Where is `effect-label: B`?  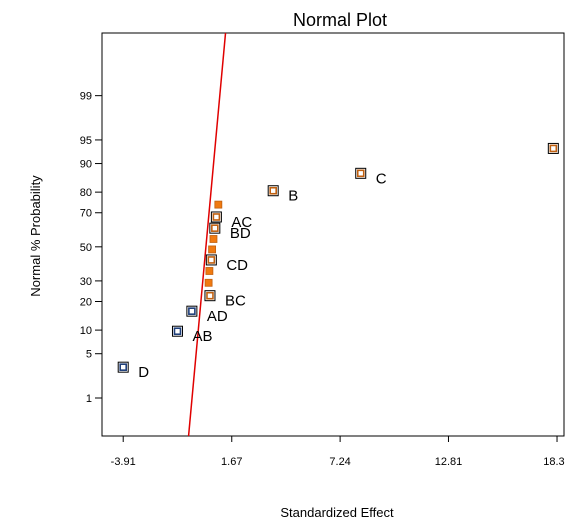 effect-label: B is located at coordinates (293, 196).